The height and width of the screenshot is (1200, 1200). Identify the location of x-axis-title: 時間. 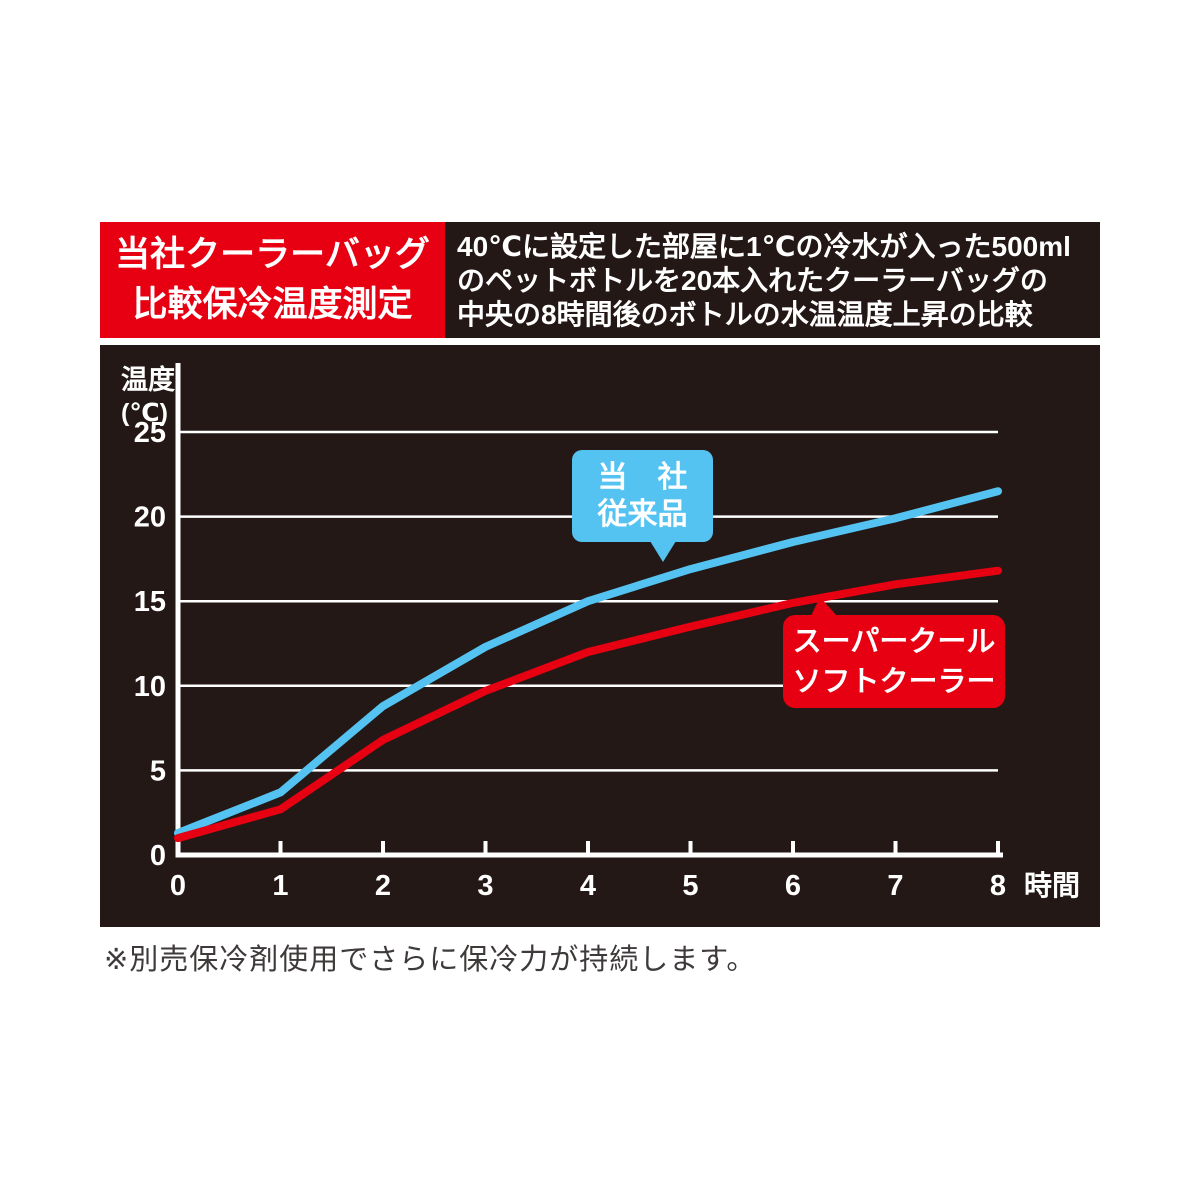
(1052, 885).